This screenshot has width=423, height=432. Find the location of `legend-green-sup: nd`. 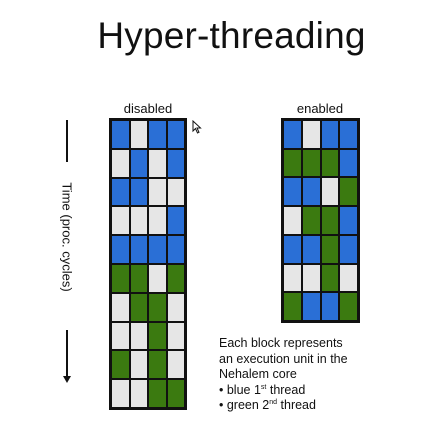

legend-green-sup: nd is located at coordinates (273, 402).